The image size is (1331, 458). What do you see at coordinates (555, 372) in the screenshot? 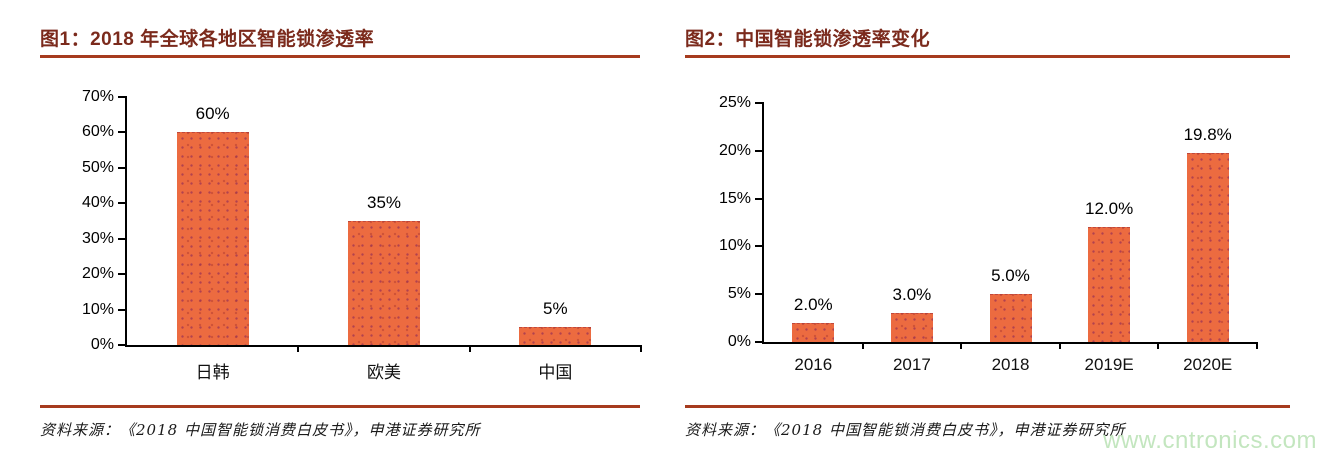
I see `x-axis-category-label: 中国` at bounding box center [555, 372].